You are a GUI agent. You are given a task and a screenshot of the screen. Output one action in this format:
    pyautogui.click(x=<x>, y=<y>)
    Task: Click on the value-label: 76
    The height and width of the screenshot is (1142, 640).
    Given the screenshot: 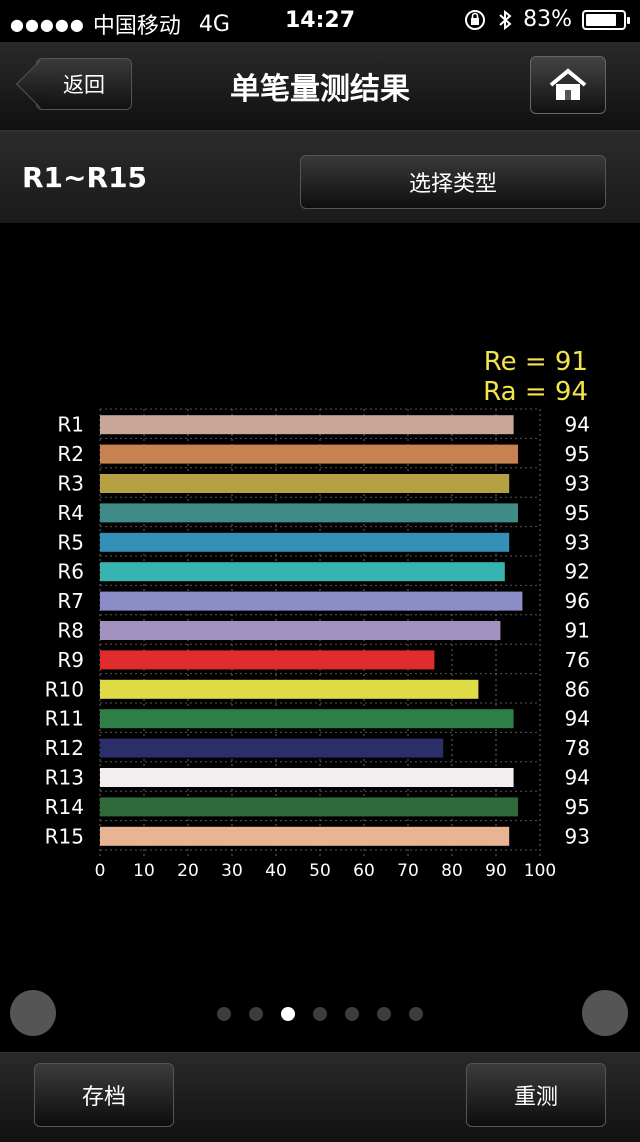 What is the action you would take?
    pyautogui.click(x=577, y=660)
    